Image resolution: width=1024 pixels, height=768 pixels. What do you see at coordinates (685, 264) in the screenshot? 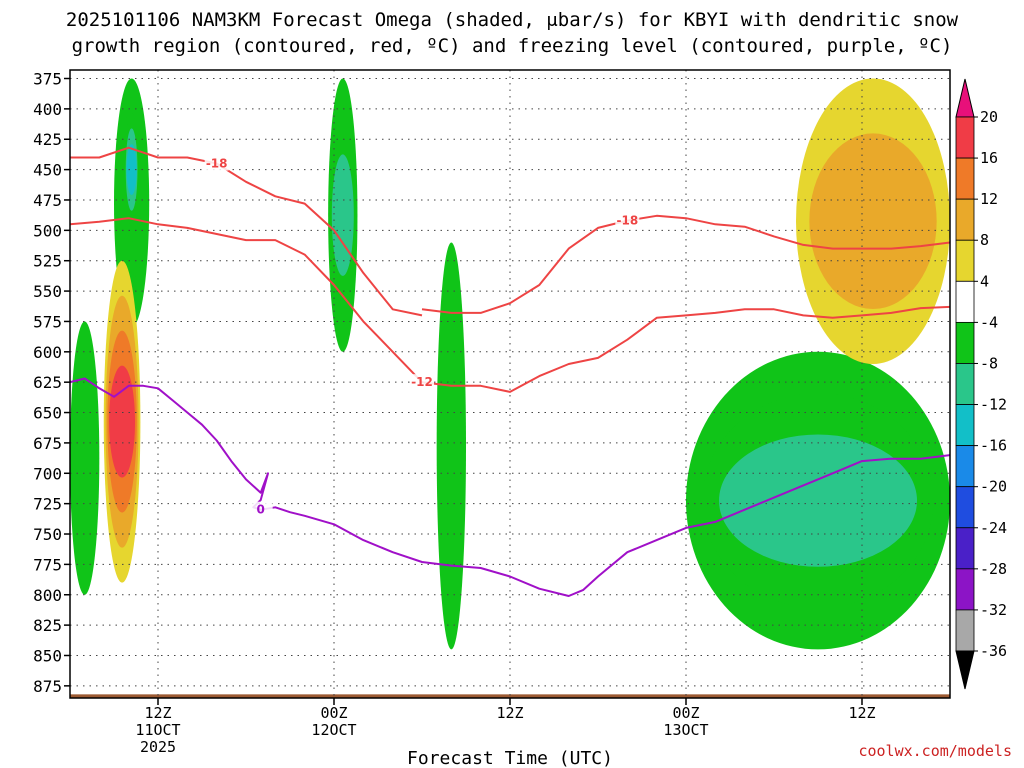
I see `dgz-minus18-lower-line` at bounding box center [685, 264].